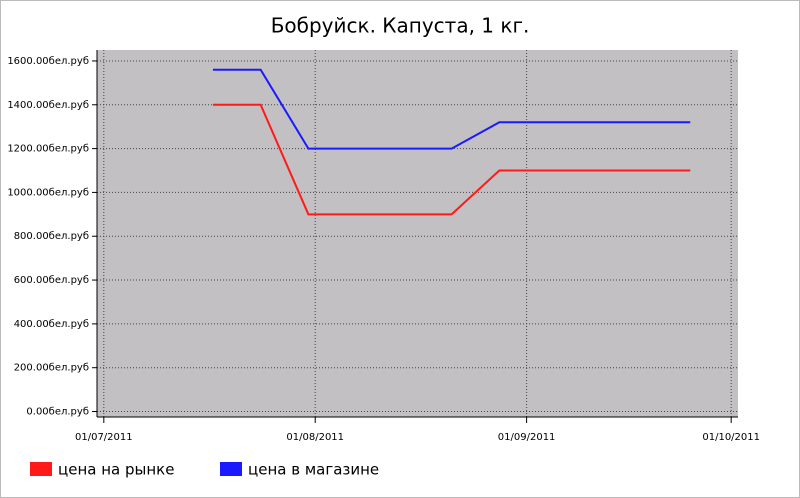  What do you see at coordinates (48, 149) in the screenshot?
I see `y-tick-label: 1200.00бел.руб` at bounding box center [48, 149].